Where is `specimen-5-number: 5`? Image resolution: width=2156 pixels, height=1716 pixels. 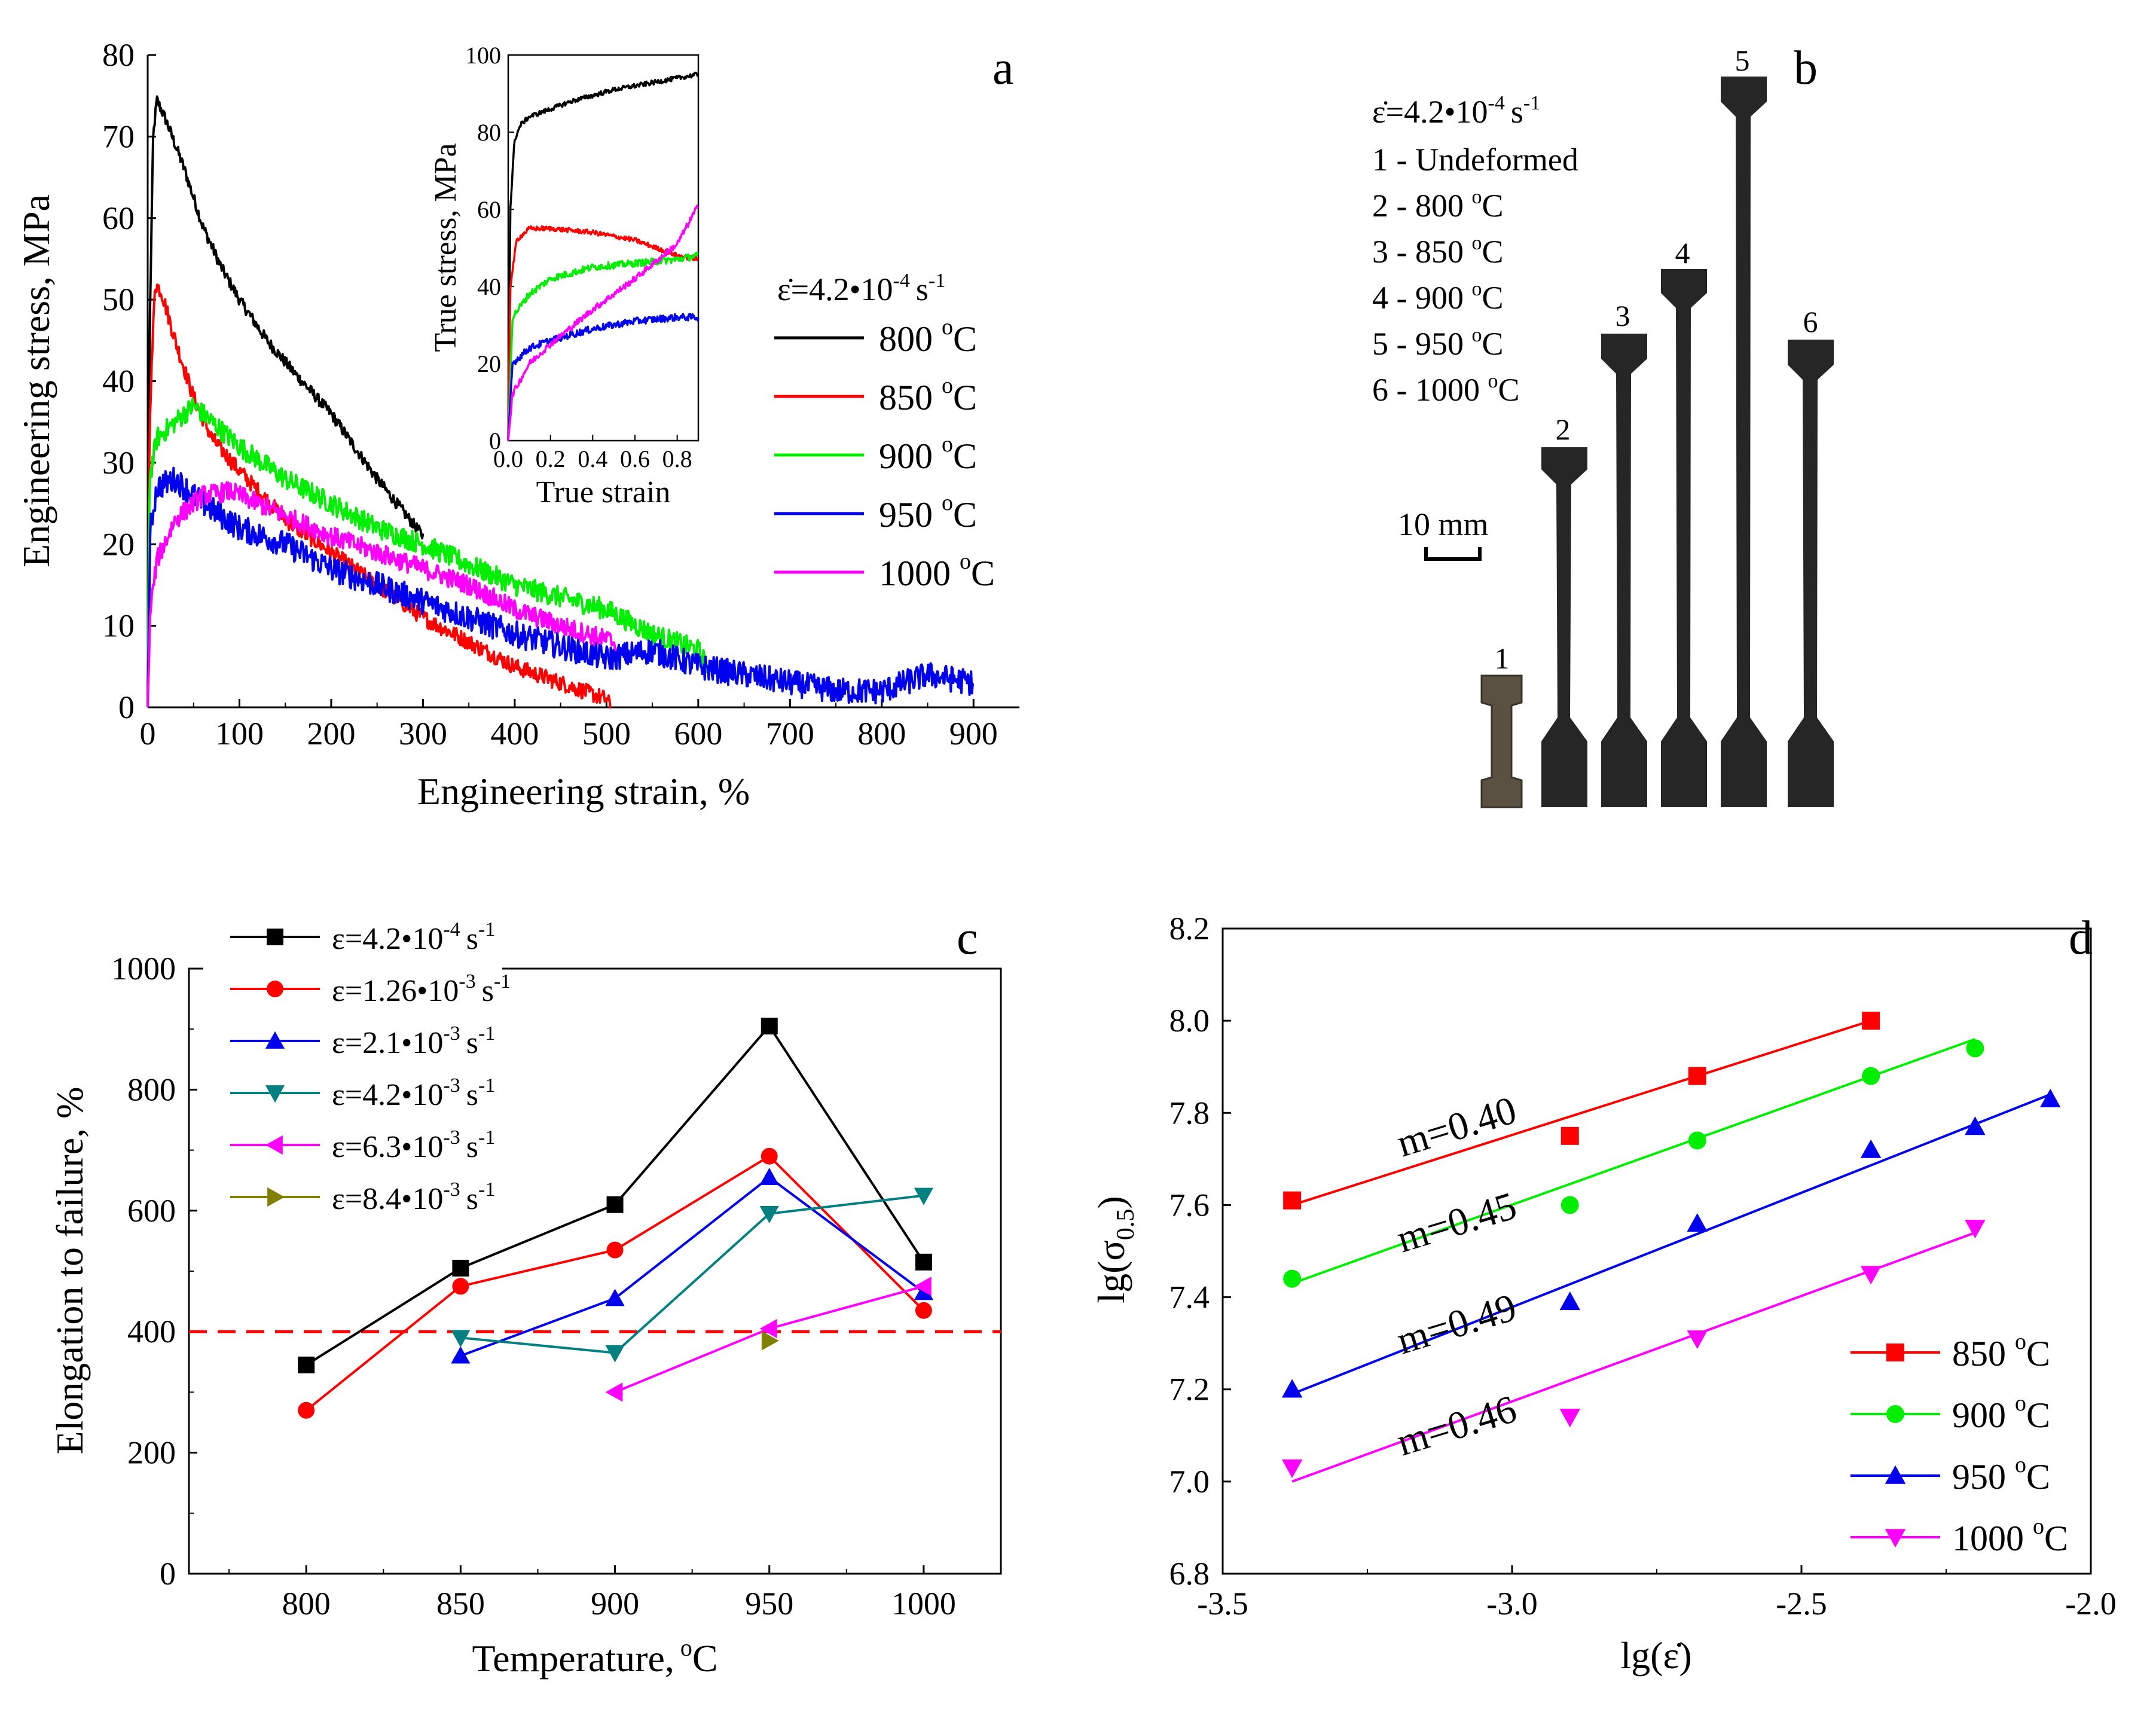 specimen-5-number: 5 is located at coordinates (1742, 60).